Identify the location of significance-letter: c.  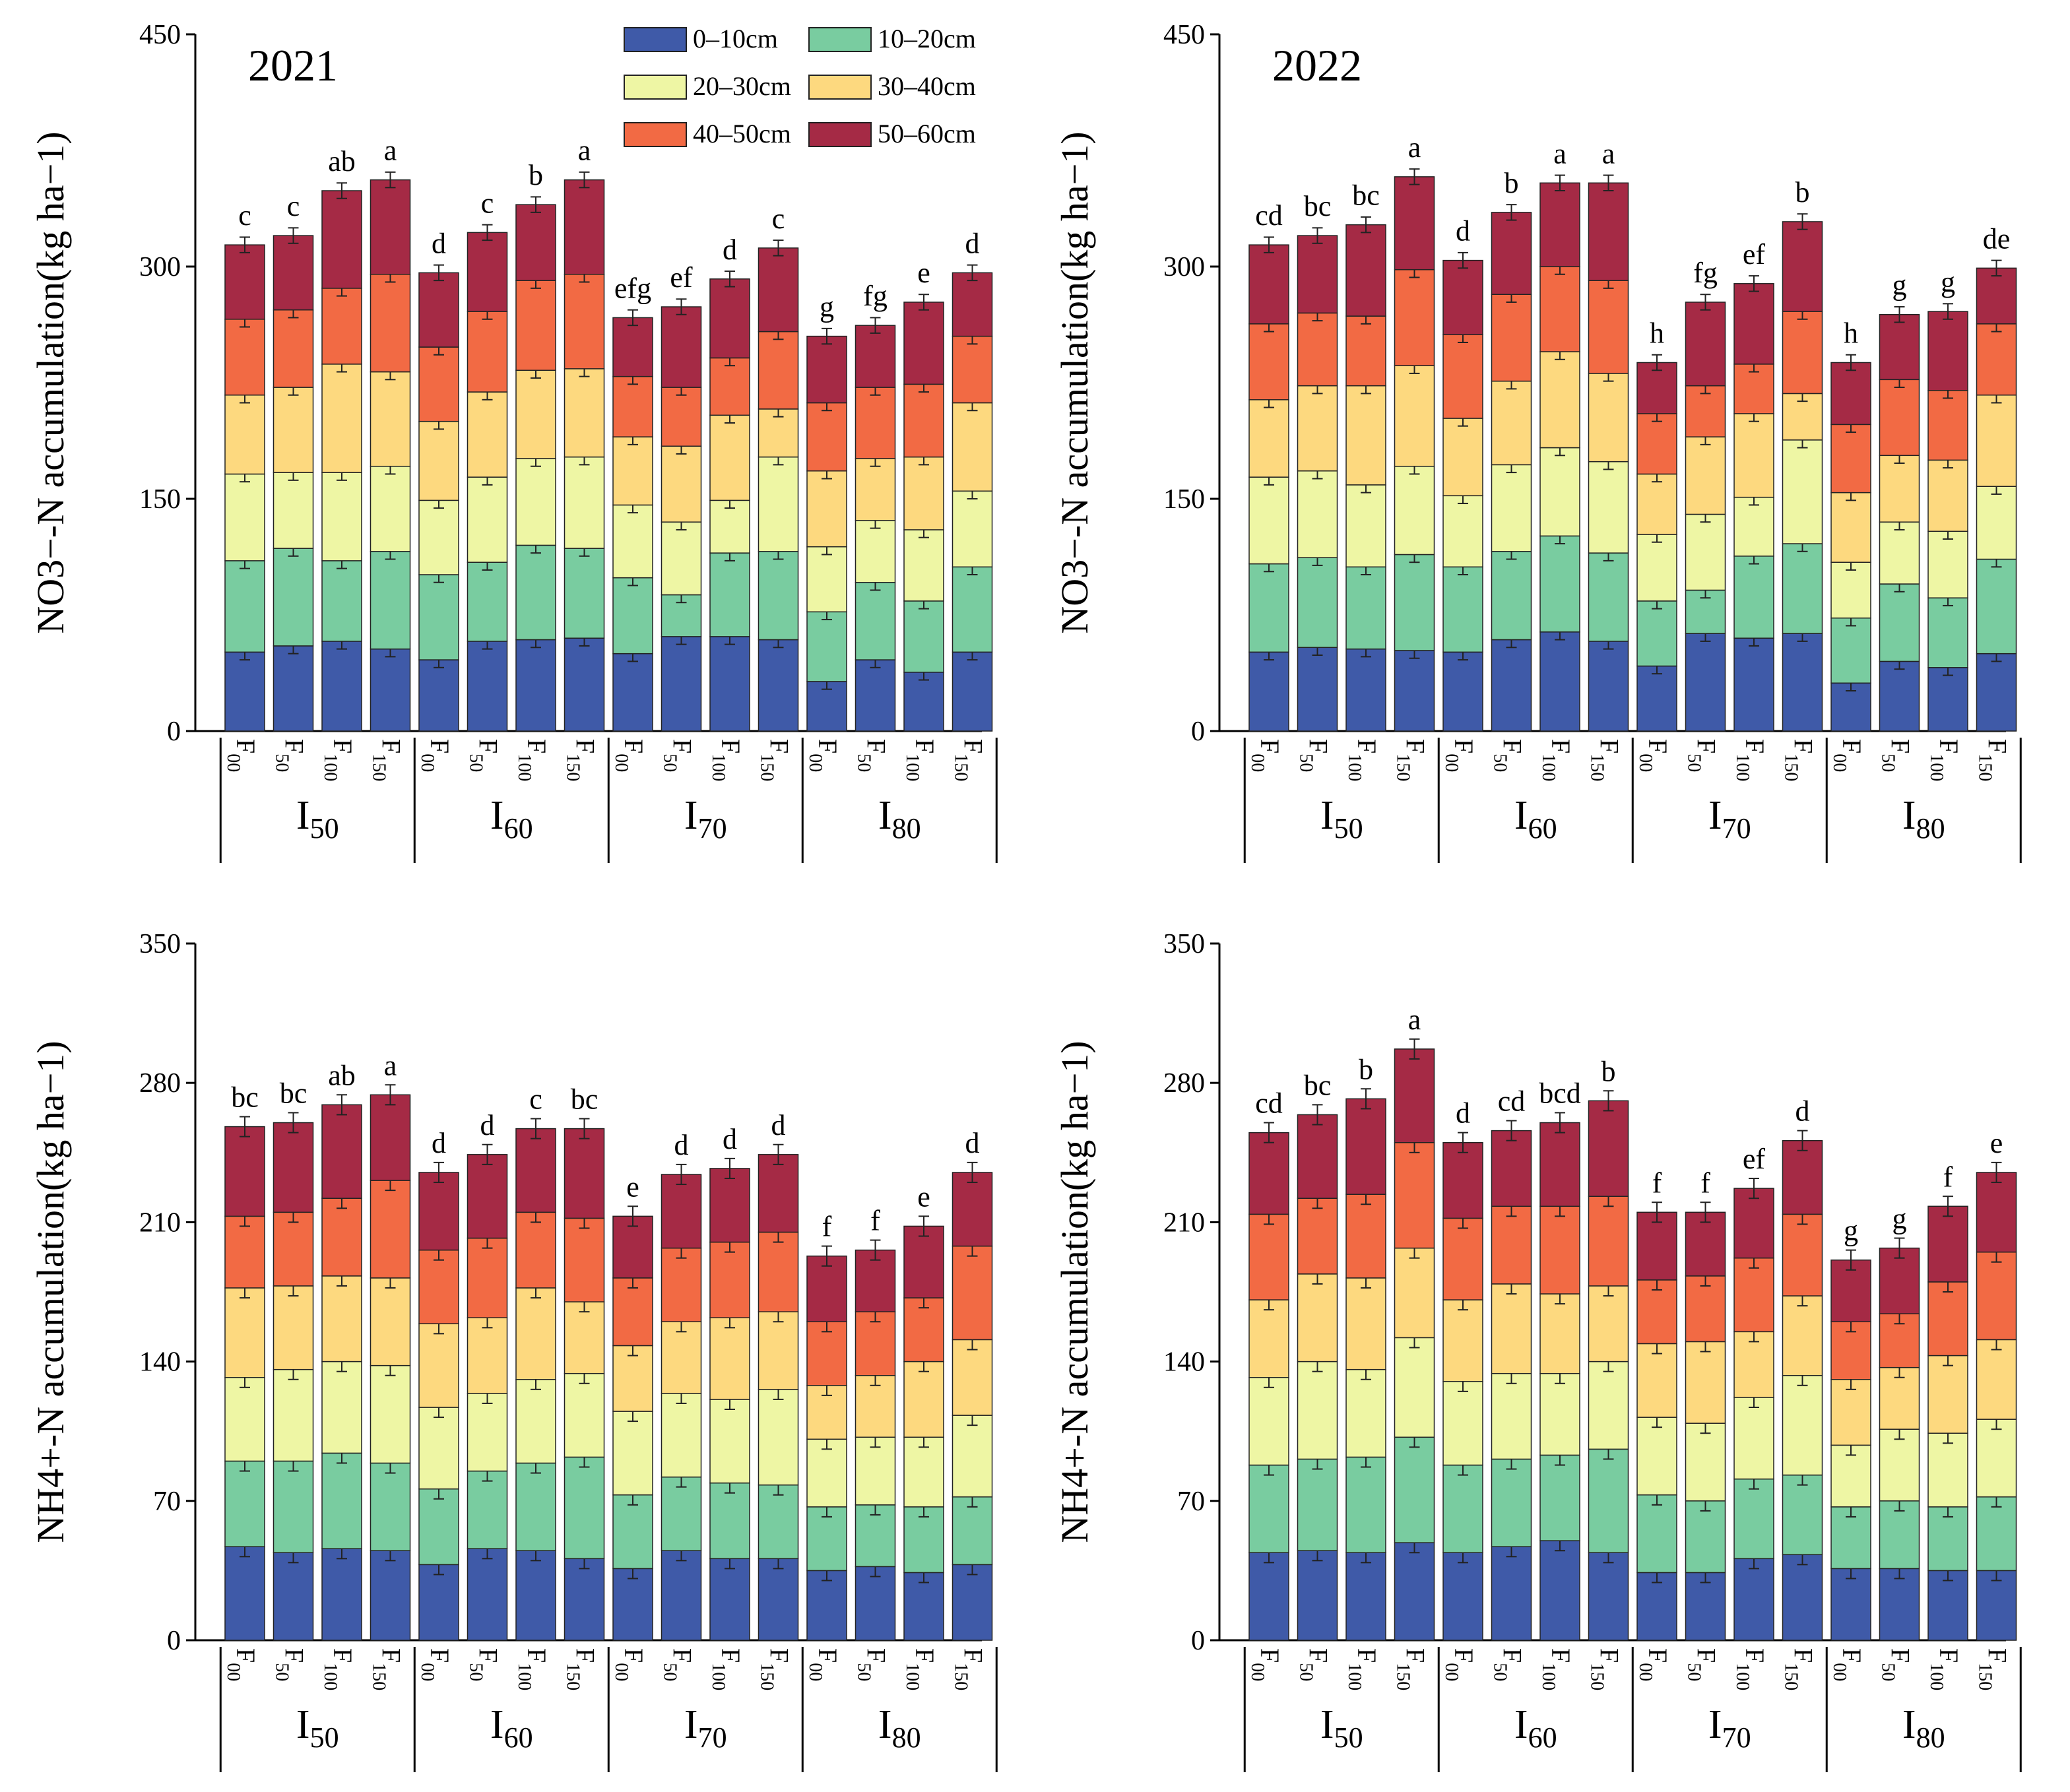
(487, 203).